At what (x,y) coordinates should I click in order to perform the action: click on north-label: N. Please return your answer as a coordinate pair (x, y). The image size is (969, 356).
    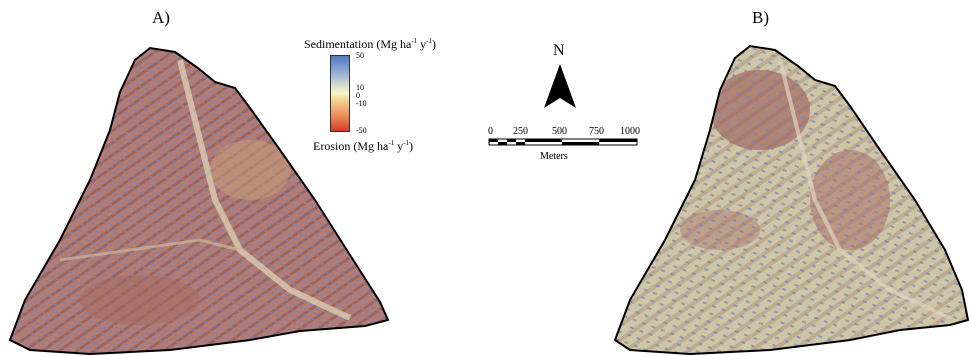
    Looking at the image, I should click on (559, 50).